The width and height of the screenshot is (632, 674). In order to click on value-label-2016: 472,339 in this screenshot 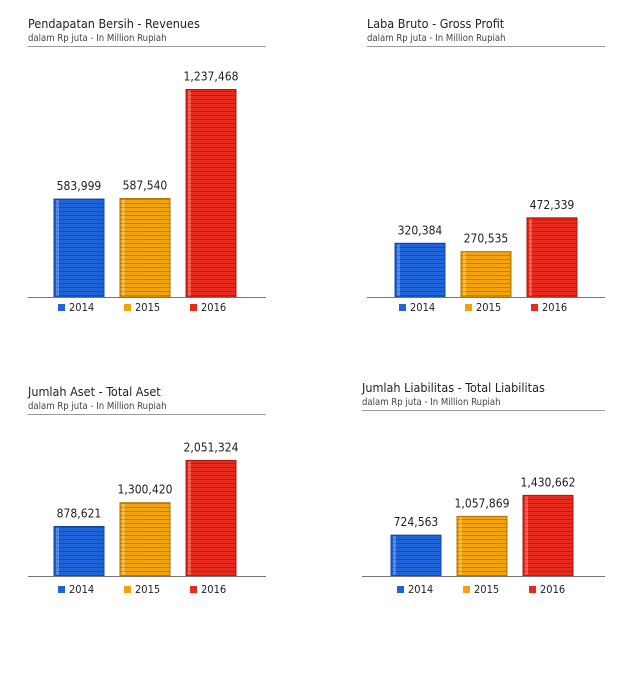, I will do `click(552, 205)`.